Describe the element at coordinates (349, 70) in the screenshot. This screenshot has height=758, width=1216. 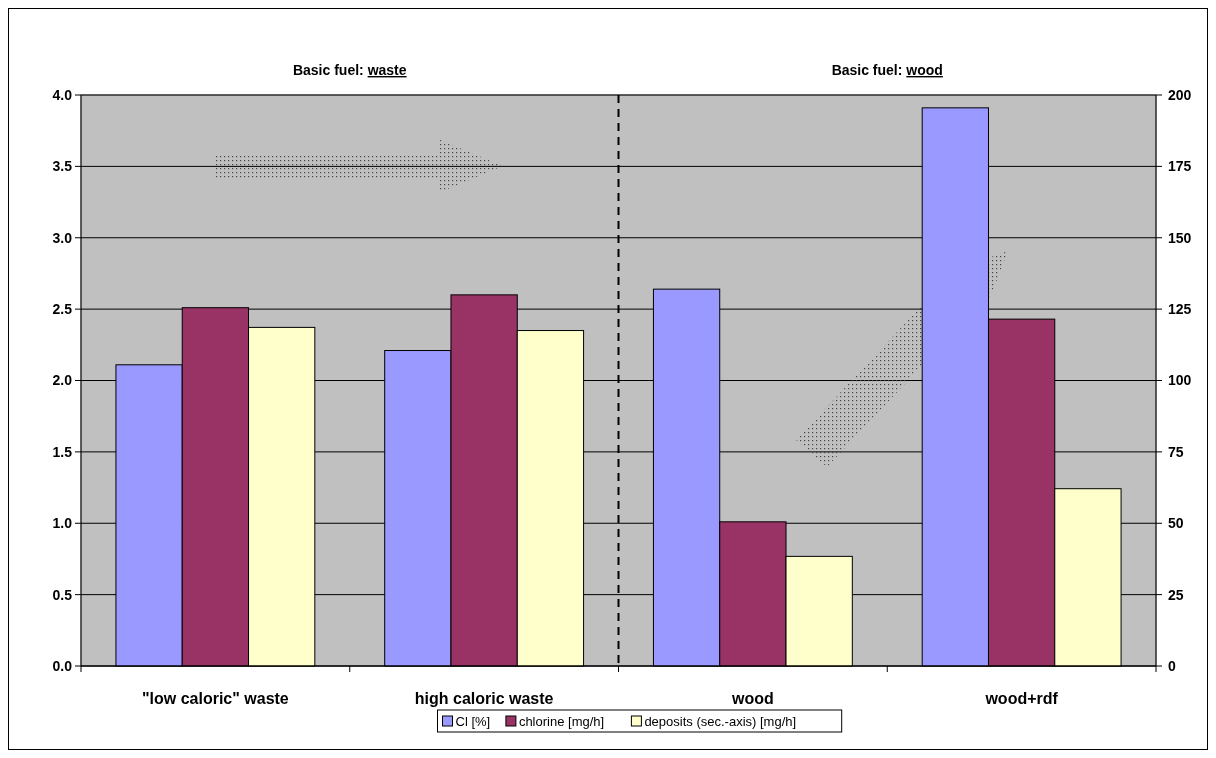
I see `text: Basic fuel: waste` at that location.